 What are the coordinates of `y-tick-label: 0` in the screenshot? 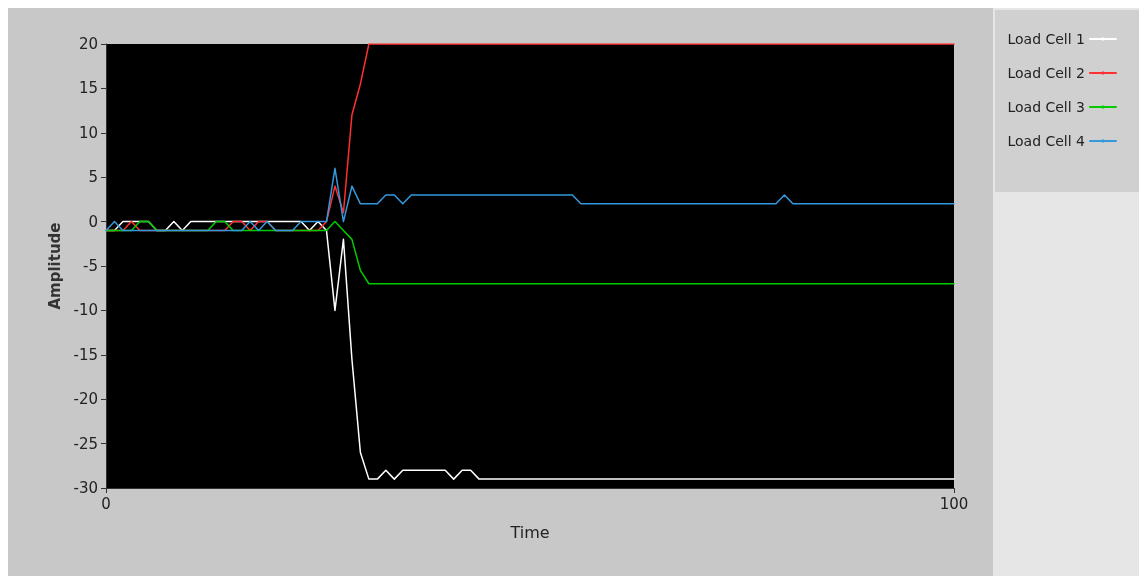 It's located at (93, 221).